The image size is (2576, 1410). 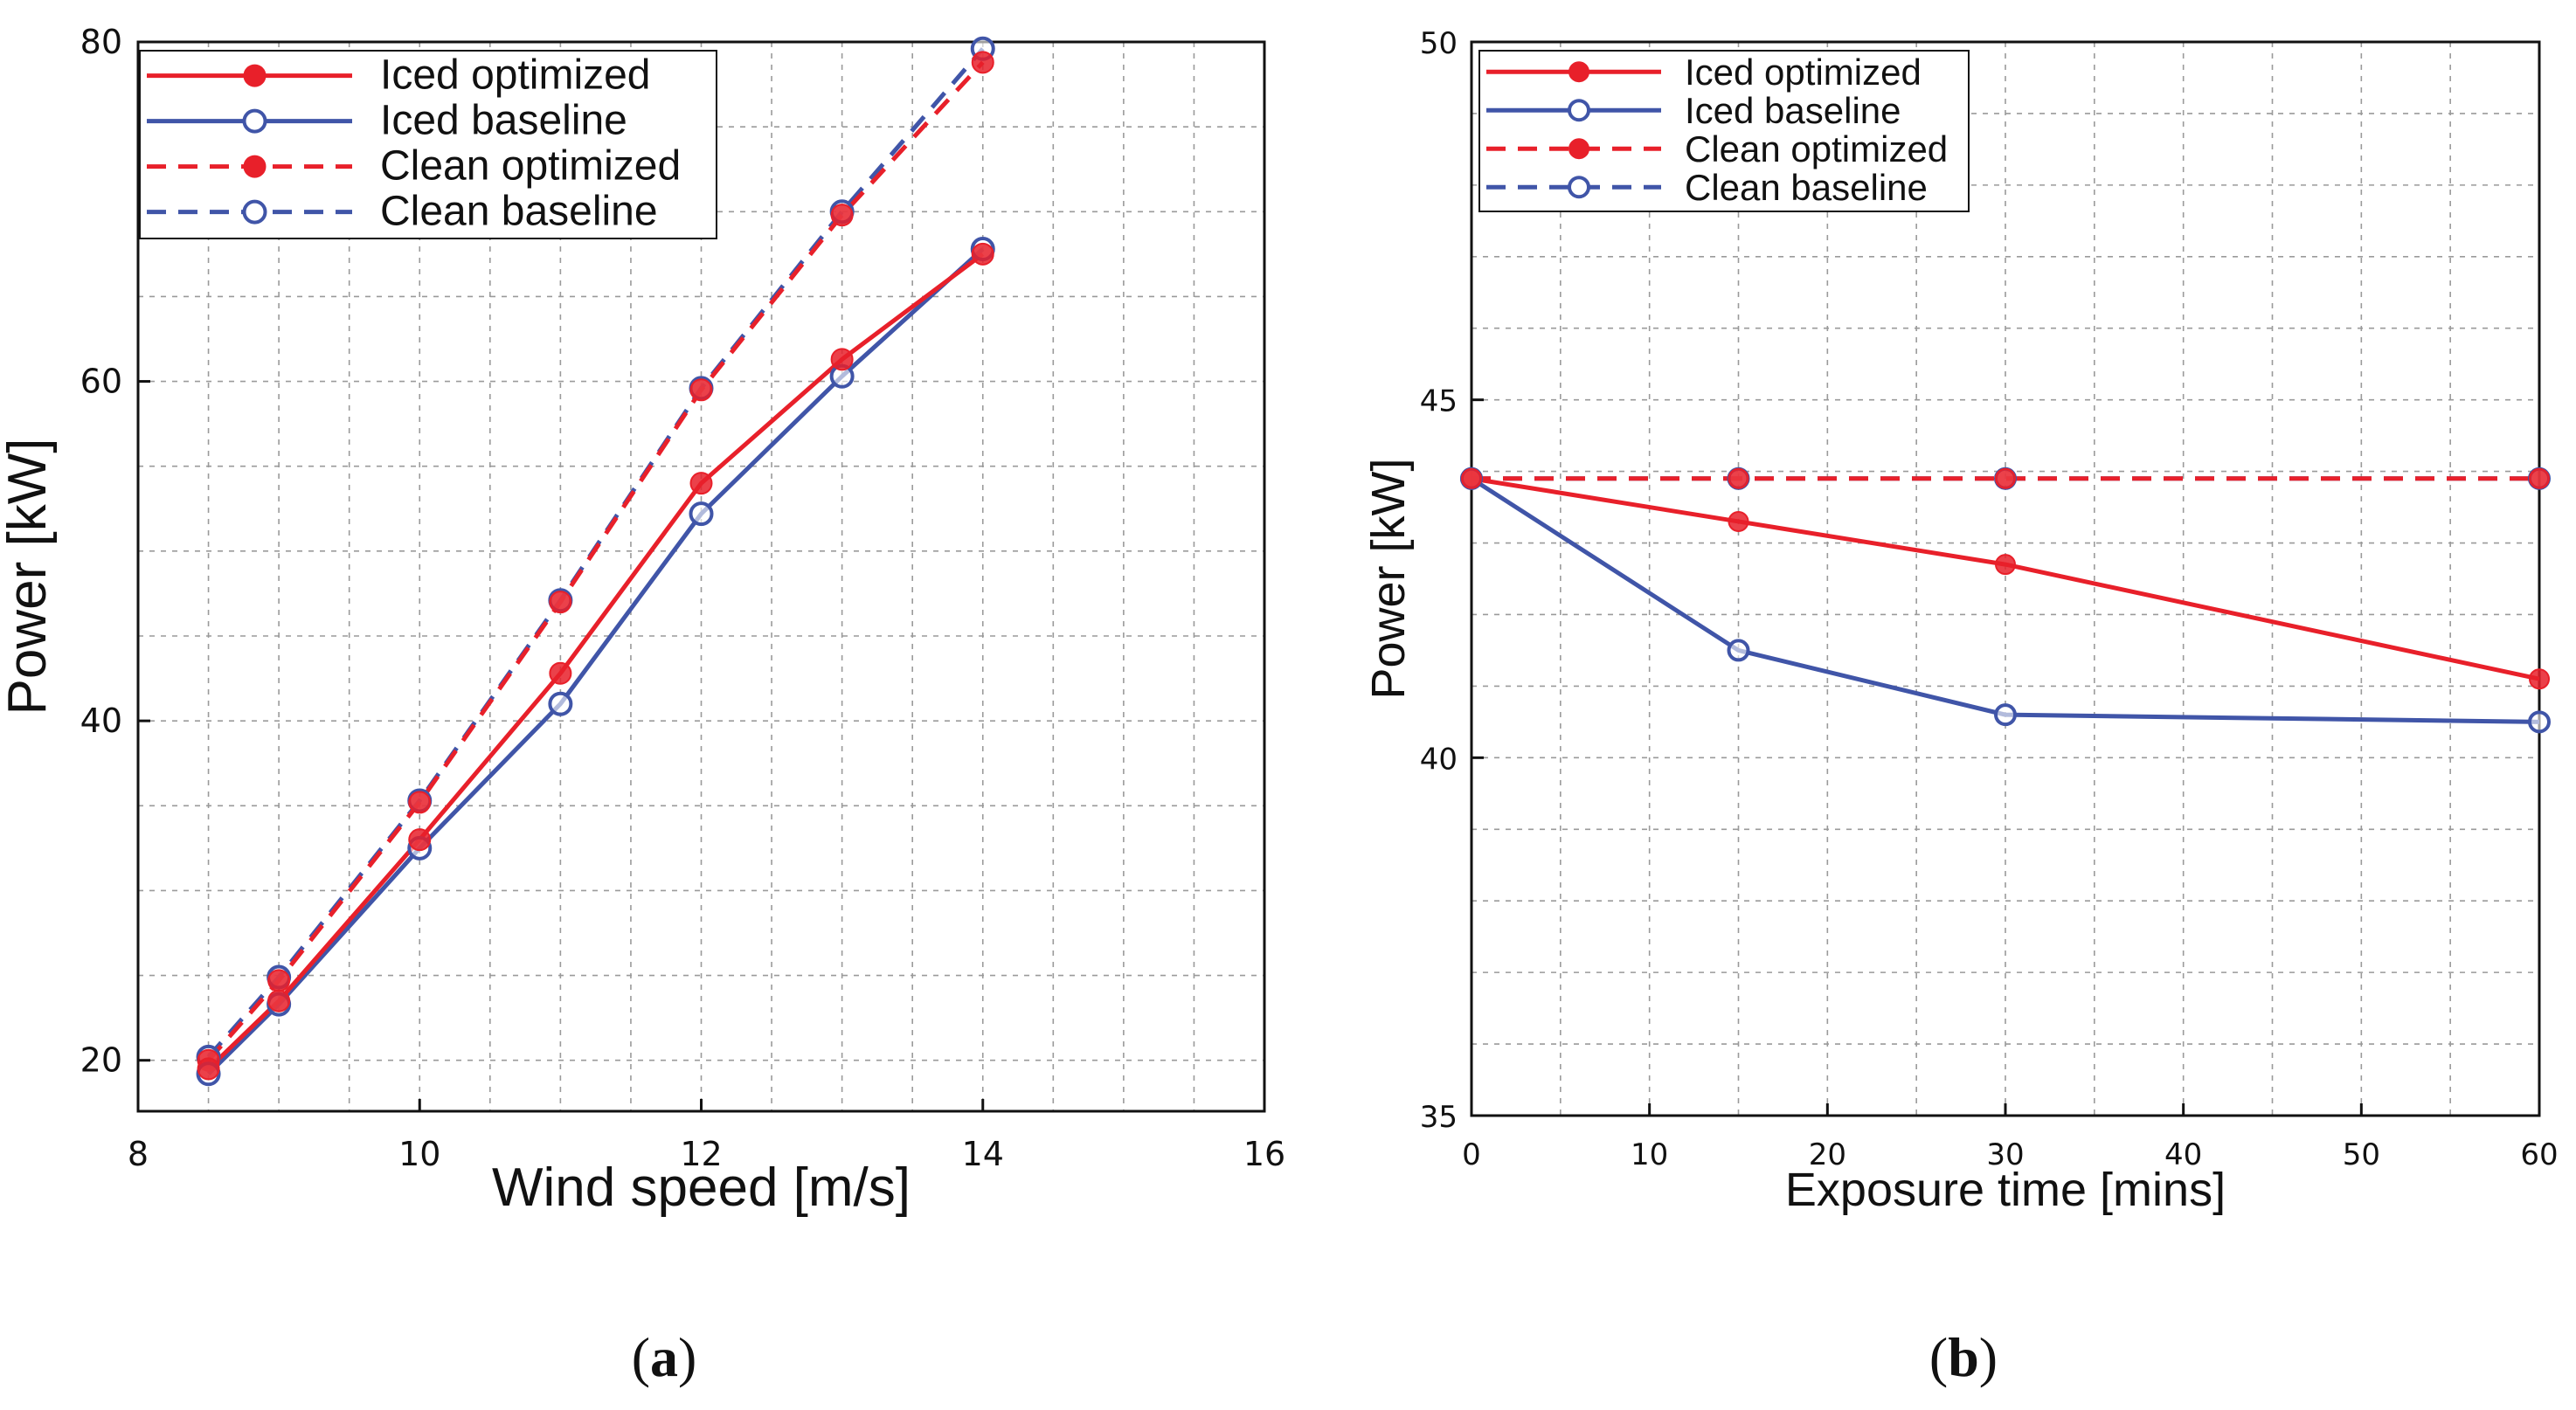 I want to click on series-line-iced-baseline, so click(x=2005, y=600).